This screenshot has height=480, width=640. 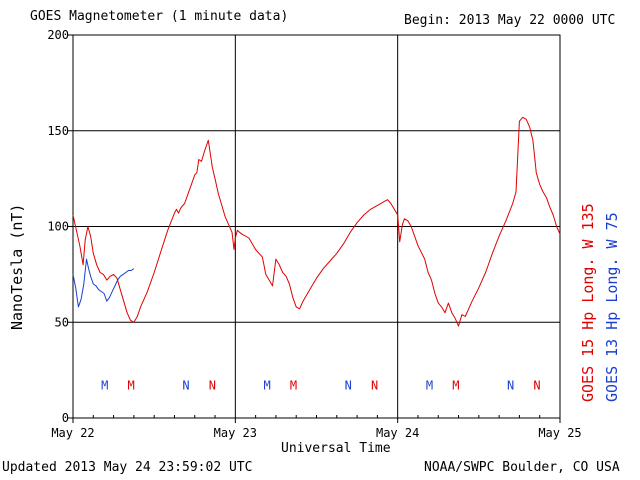 I want to click on y-tick-label: 100, so click(x=58, y=227).